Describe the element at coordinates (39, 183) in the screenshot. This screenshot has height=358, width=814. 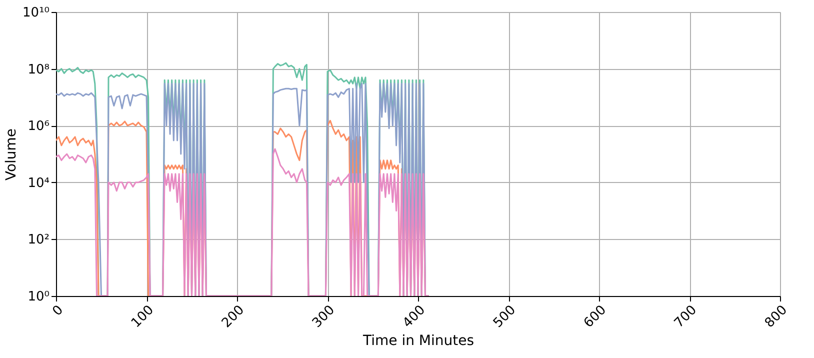
I see `y-tick-label: 10⁴` at that location.